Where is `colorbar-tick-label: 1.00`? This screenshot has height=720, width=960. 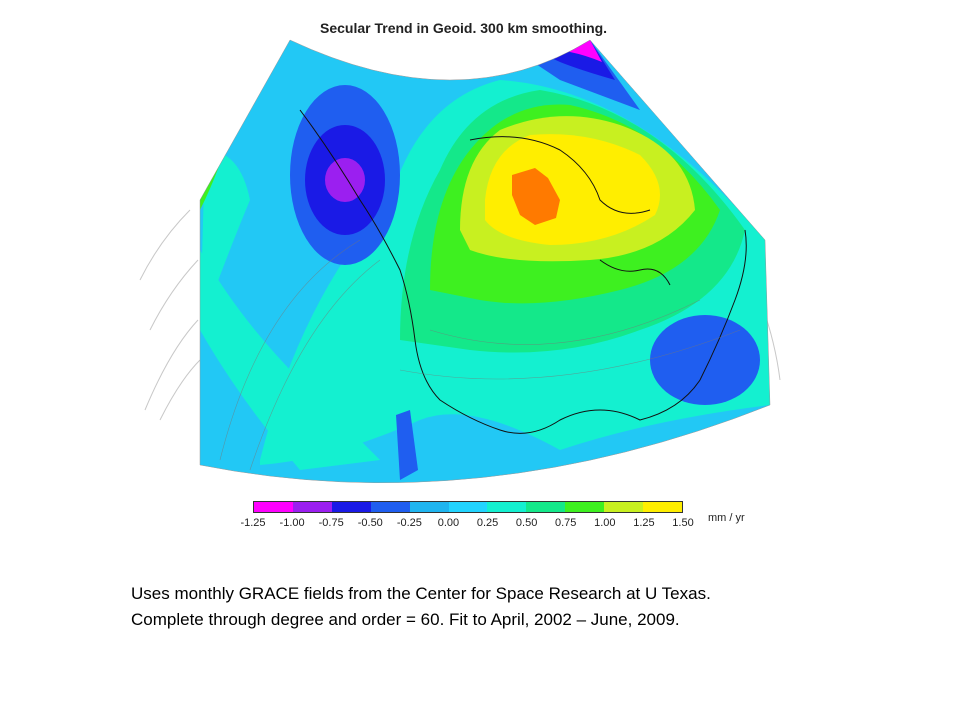
colorbar-tick-label: 1.00 is located at coordinates (605, 523).